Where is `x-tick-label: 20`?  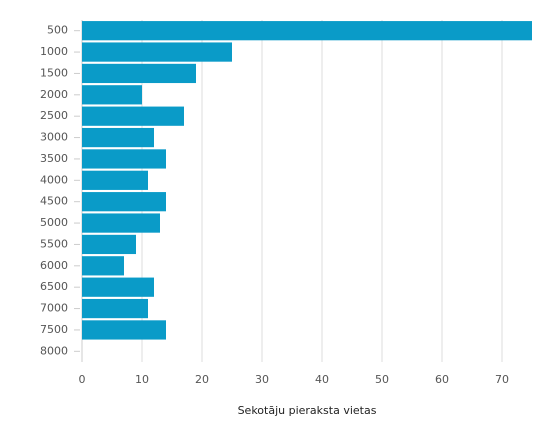 x-tick-label: 20 is located at coordinates (202, 379).